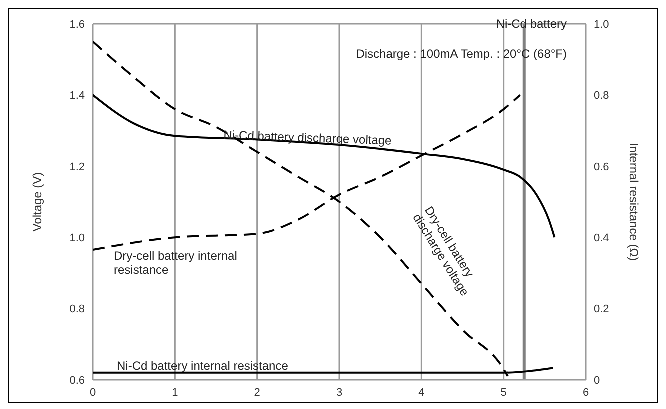 The image size is (666, 409). I want to click on y2-tick-label: 0.6, so click(602, 167).